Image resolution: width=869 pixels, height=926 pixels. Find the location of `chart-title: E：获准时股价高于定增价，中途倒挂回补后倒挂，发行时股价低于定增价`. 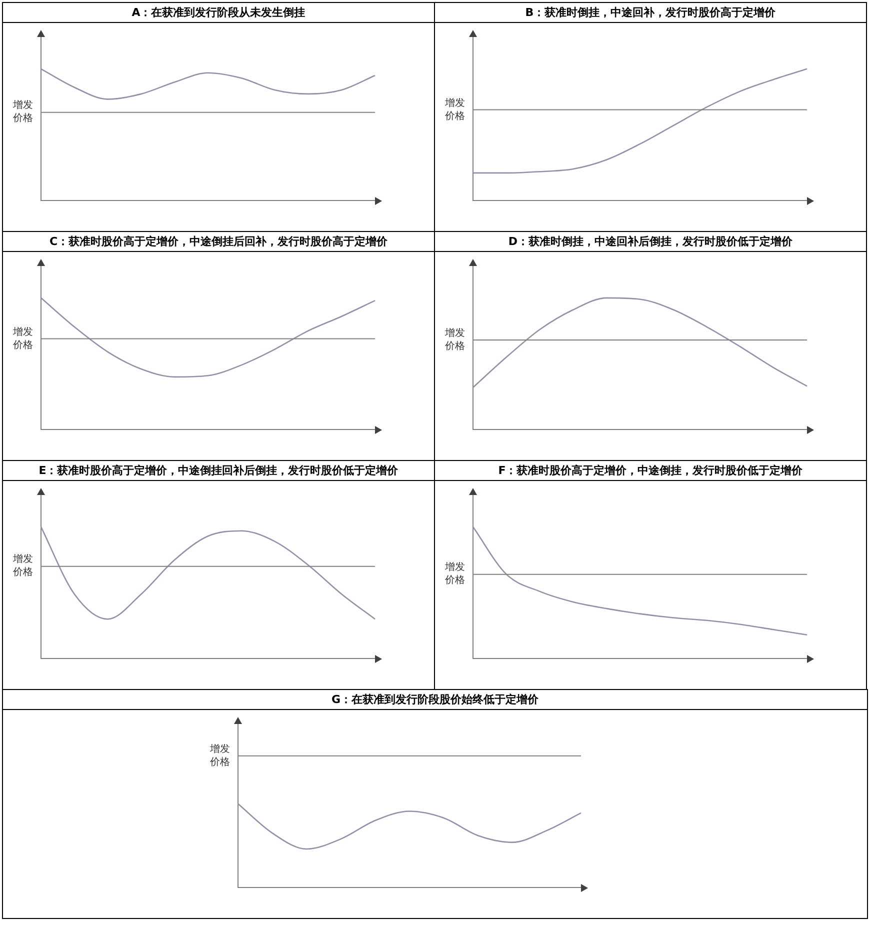

chart-title: E：获准时股价高于定增价，中途倒挂回补后倒挂，发行时股价低于定增价 is located at coordinates (218, 471).